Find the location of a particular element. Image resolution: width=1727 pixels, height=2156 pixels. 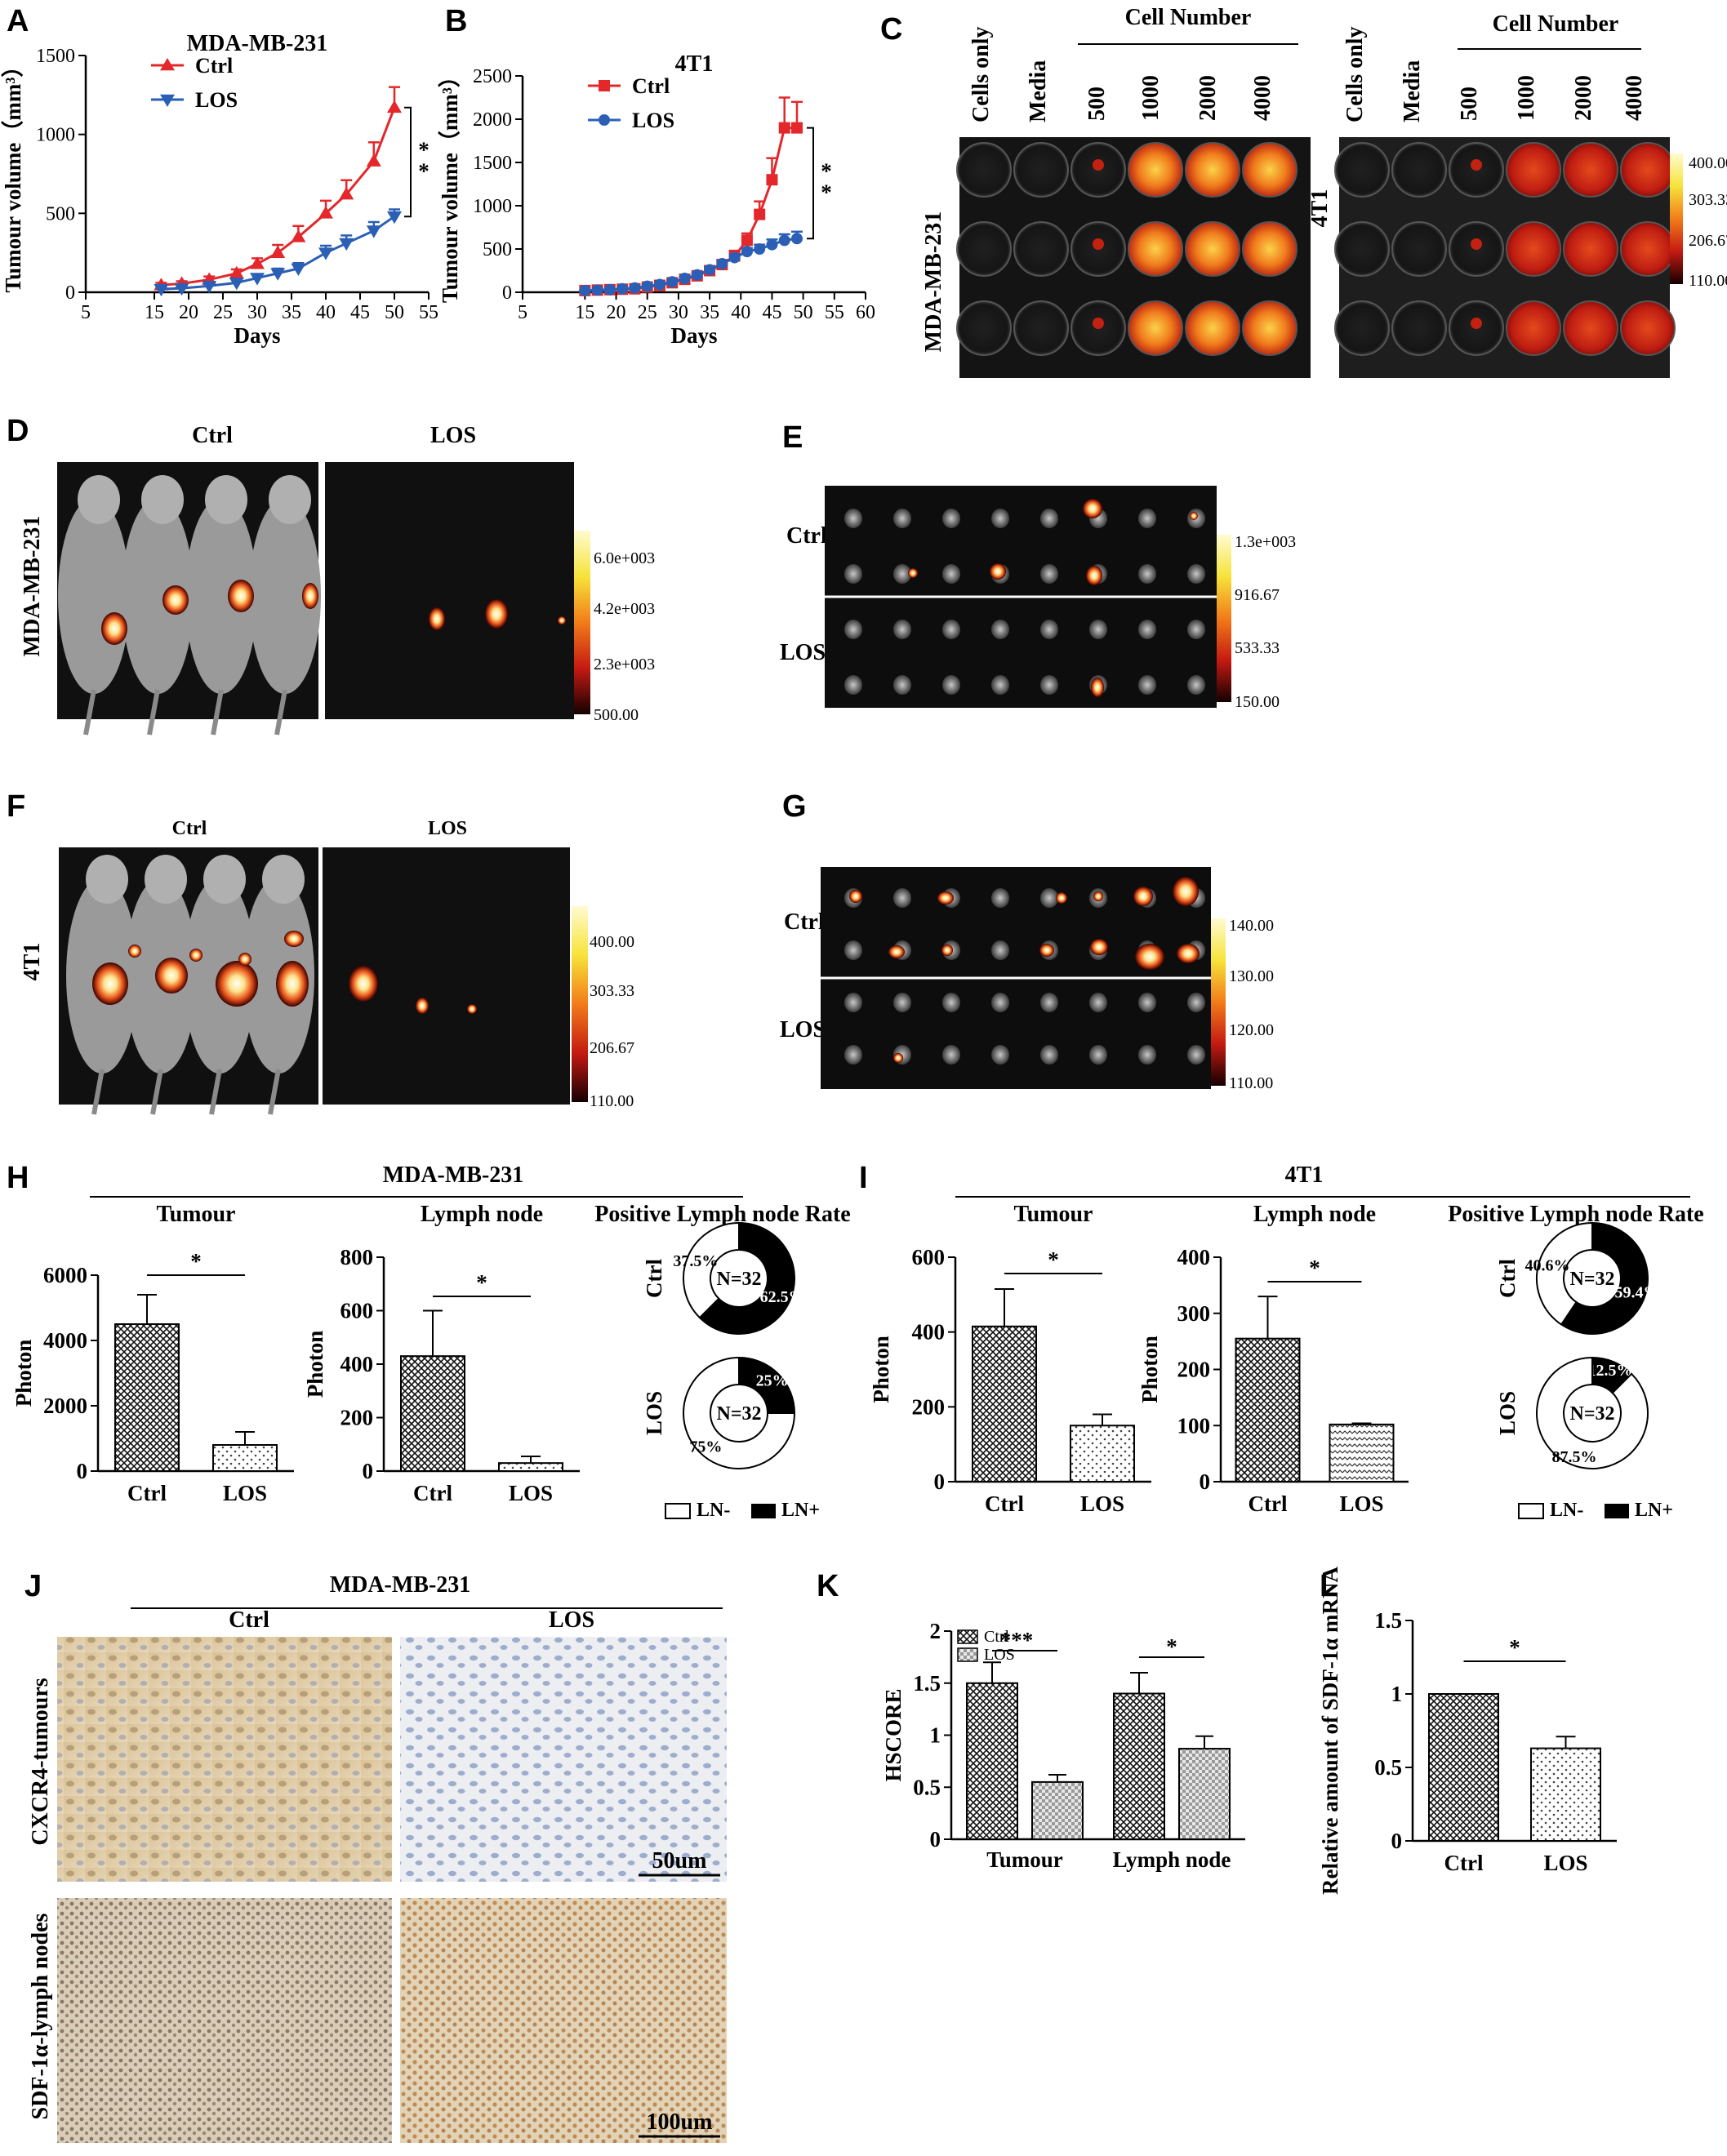

y-tick-label: 800 is located at coordinates (357, 1257).